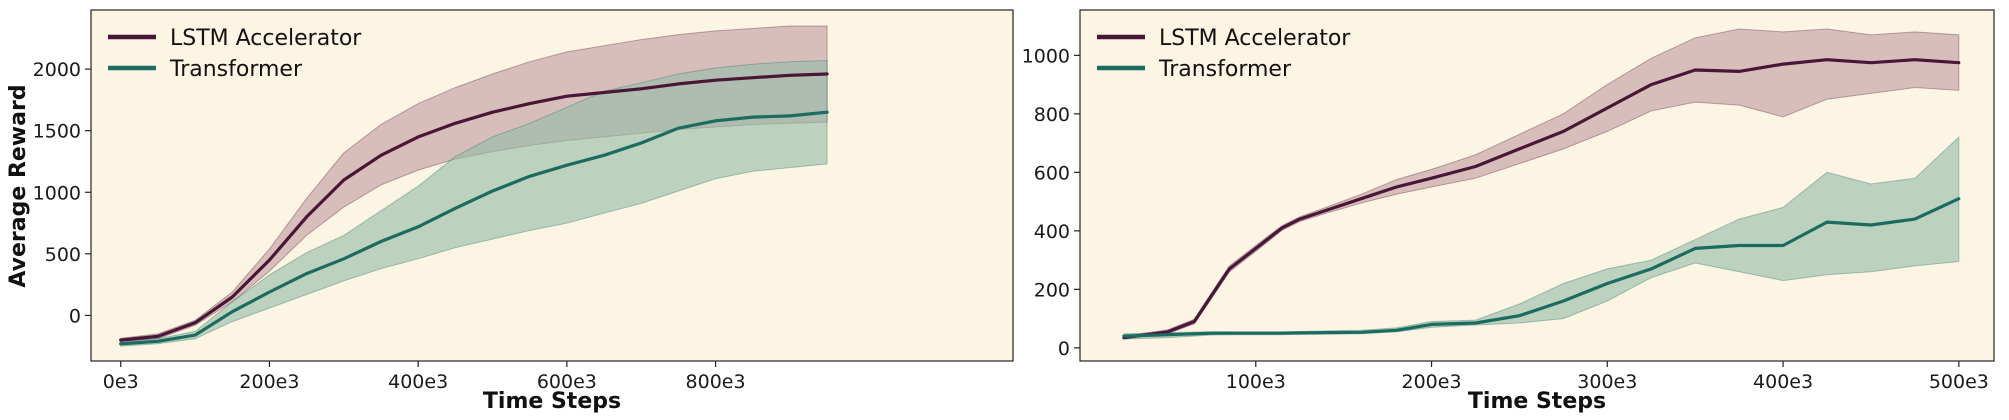  Describe the element at coordinates (63, 255) in the screenshot. I see `left-y-tick-label: 500` at that location.